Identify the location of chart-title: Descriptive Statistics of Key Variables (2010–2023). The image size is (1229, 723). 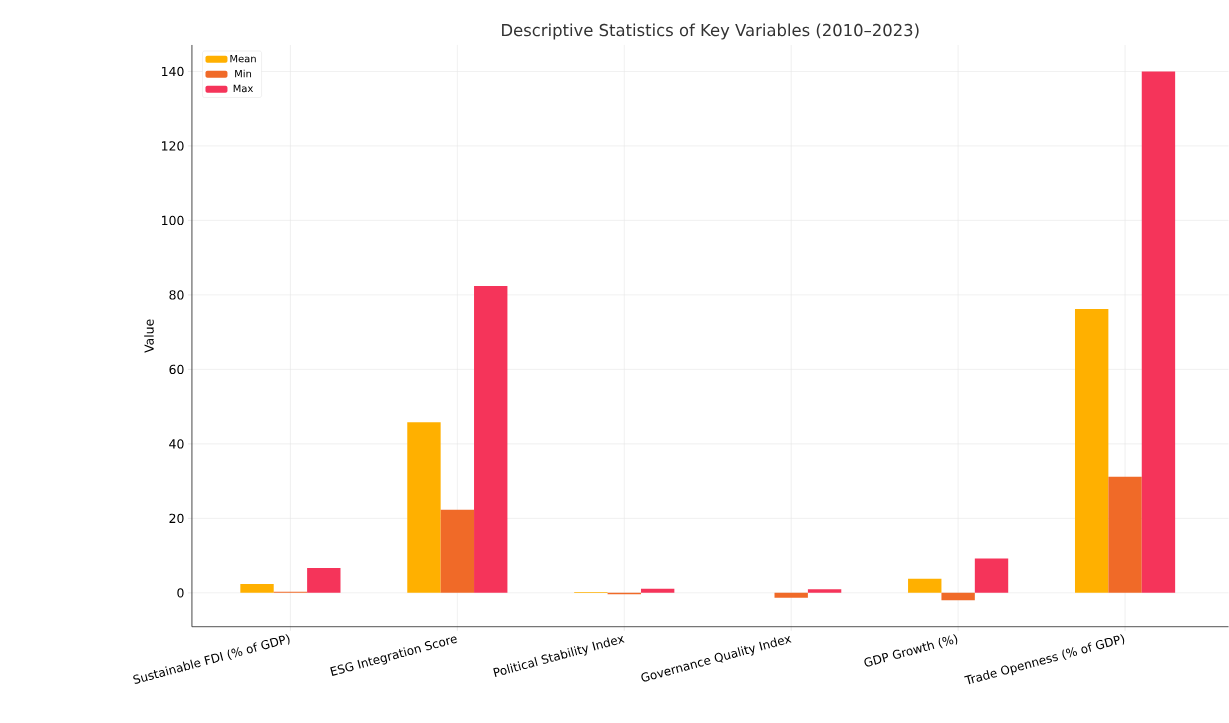
(710, 31).